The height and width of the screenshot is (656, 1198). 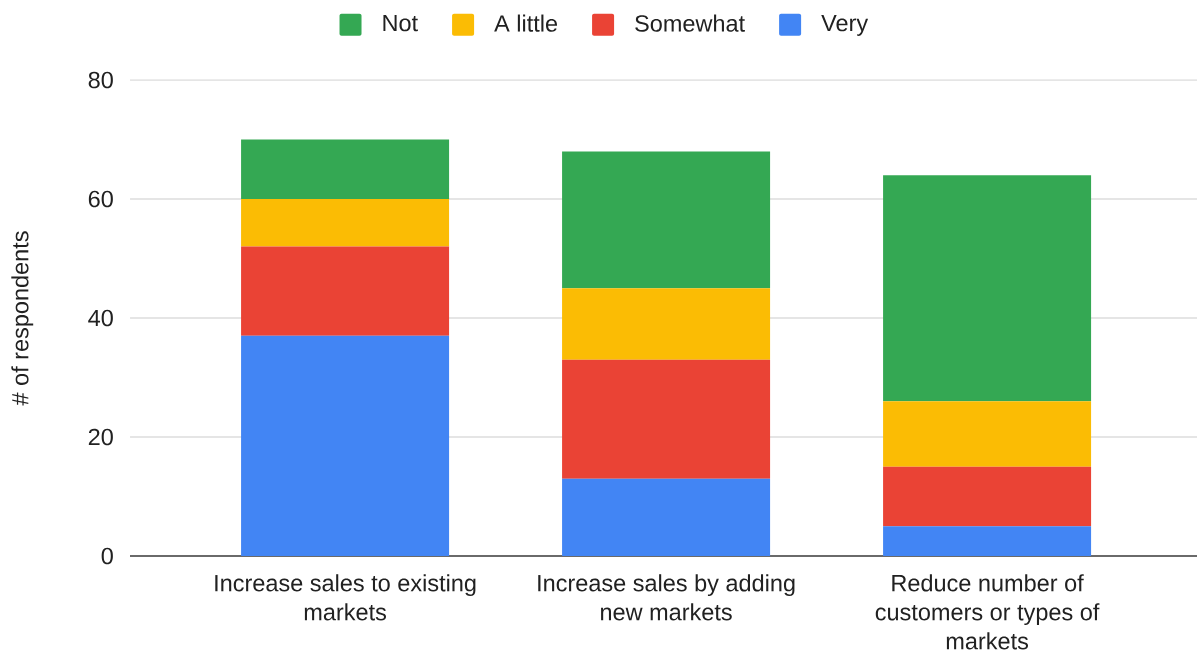 I want to click on legend-label: A little, so click(x=526, y=23).